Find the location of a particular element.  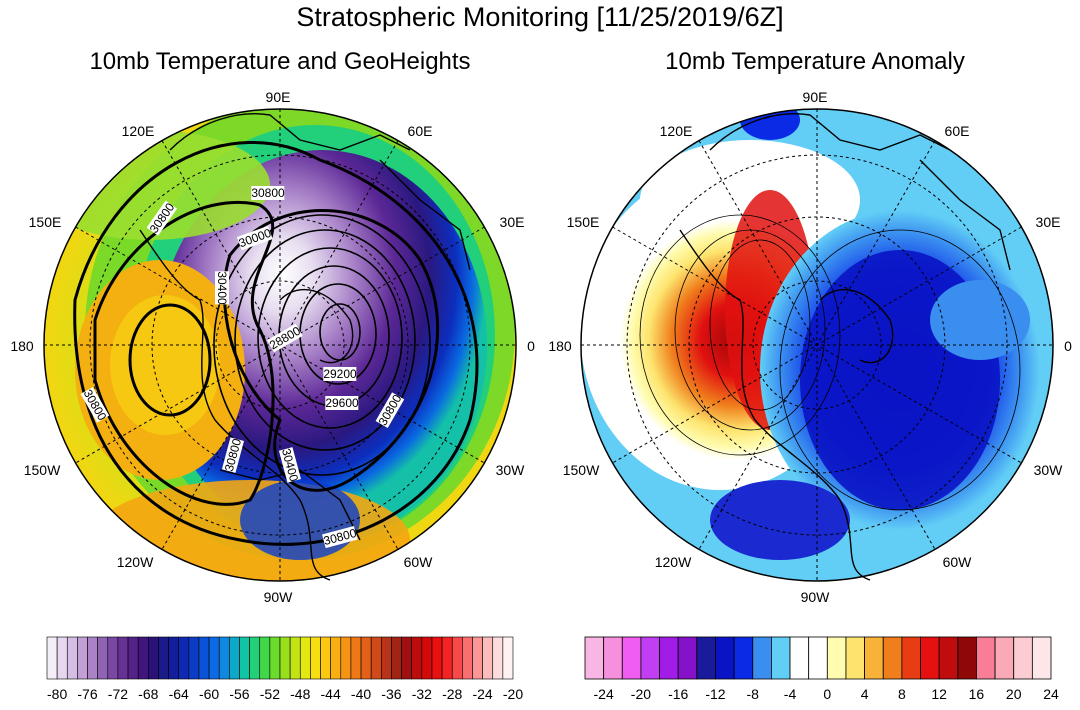

colorbar-tick-label: -28 is located at coordinates (452, 694).